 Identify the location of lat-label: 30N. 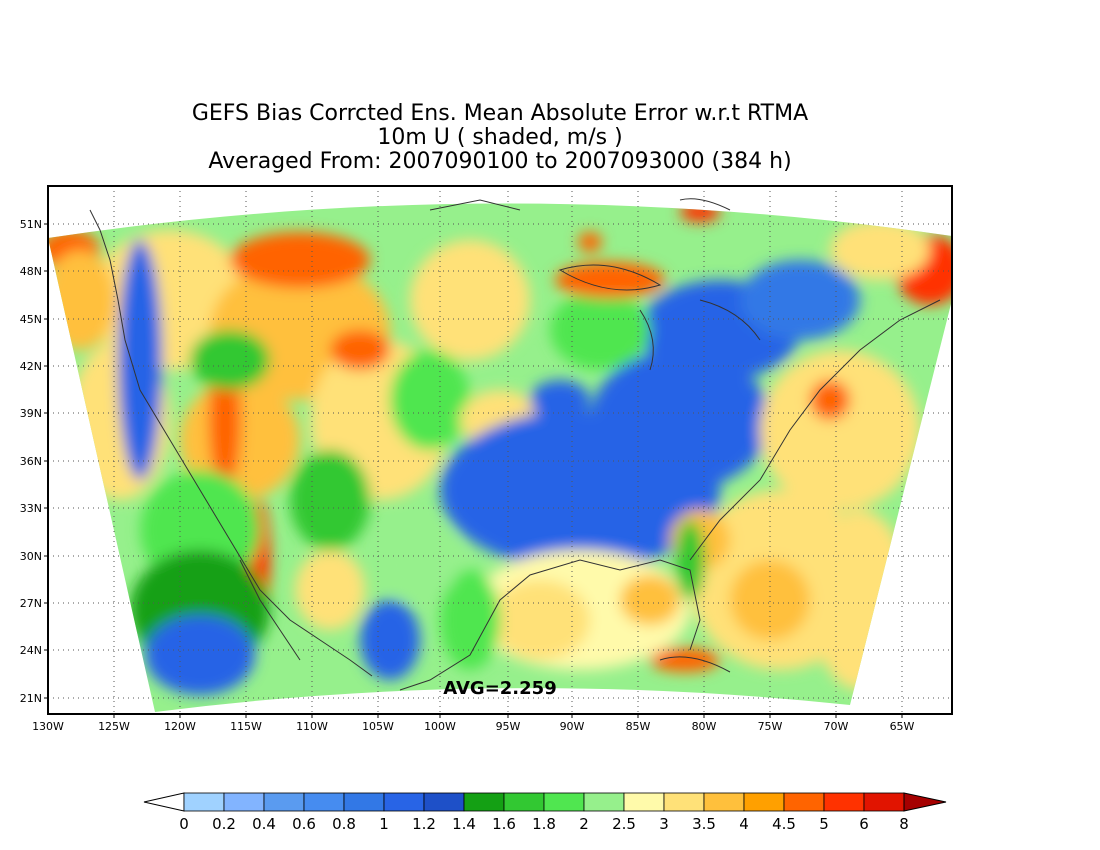
(31, 556).